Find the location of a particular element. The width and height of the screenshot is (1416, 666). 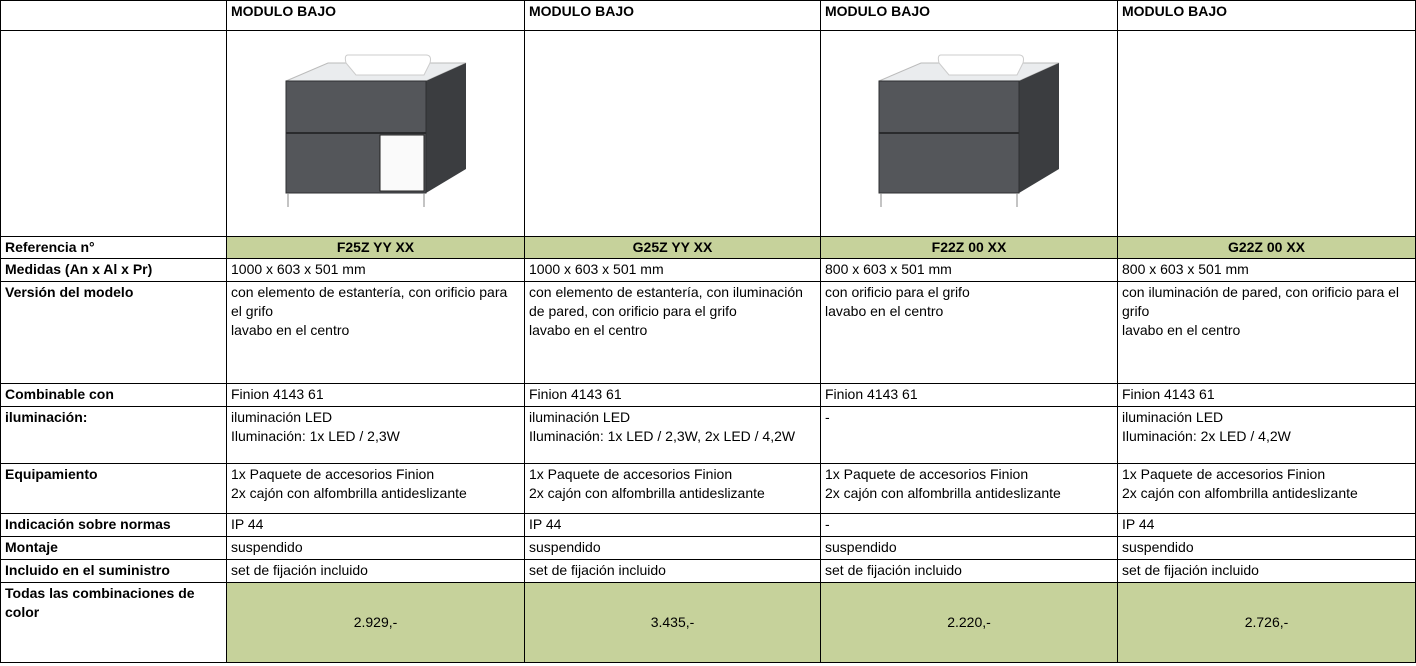

cell-line: G25Z YY XX is located at coordinates (672, 247).